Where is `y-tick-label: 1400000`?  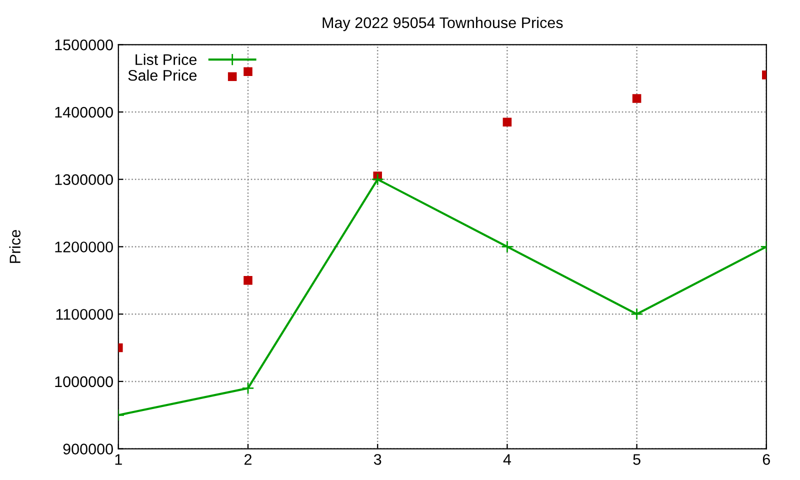
y-tick-label: 1400000 is located at coordinates (84, 112).